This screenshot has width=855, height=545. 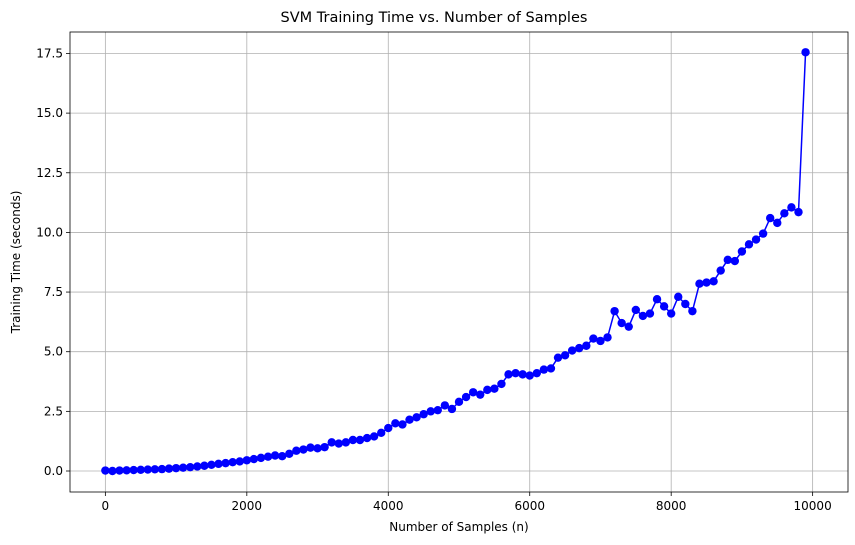 What do you see at coordinates (458, 527) in the screenshot?
I see `x-axis-label: Number of Samples (n)` at bounding box center [458, 527].